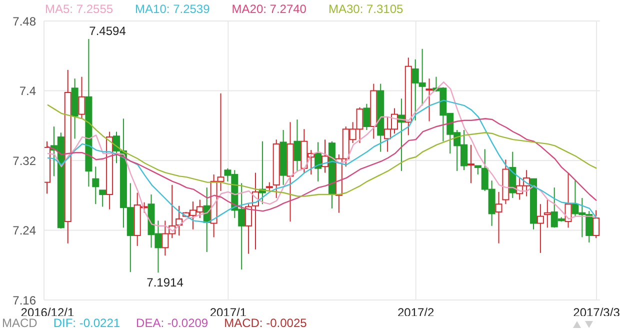 Image resolution: width=624 pixels, height=332 pixels. Describe the element at coordinates (27, 91) in the screenshot. I see `y-tick-label: 7.4` at that location.